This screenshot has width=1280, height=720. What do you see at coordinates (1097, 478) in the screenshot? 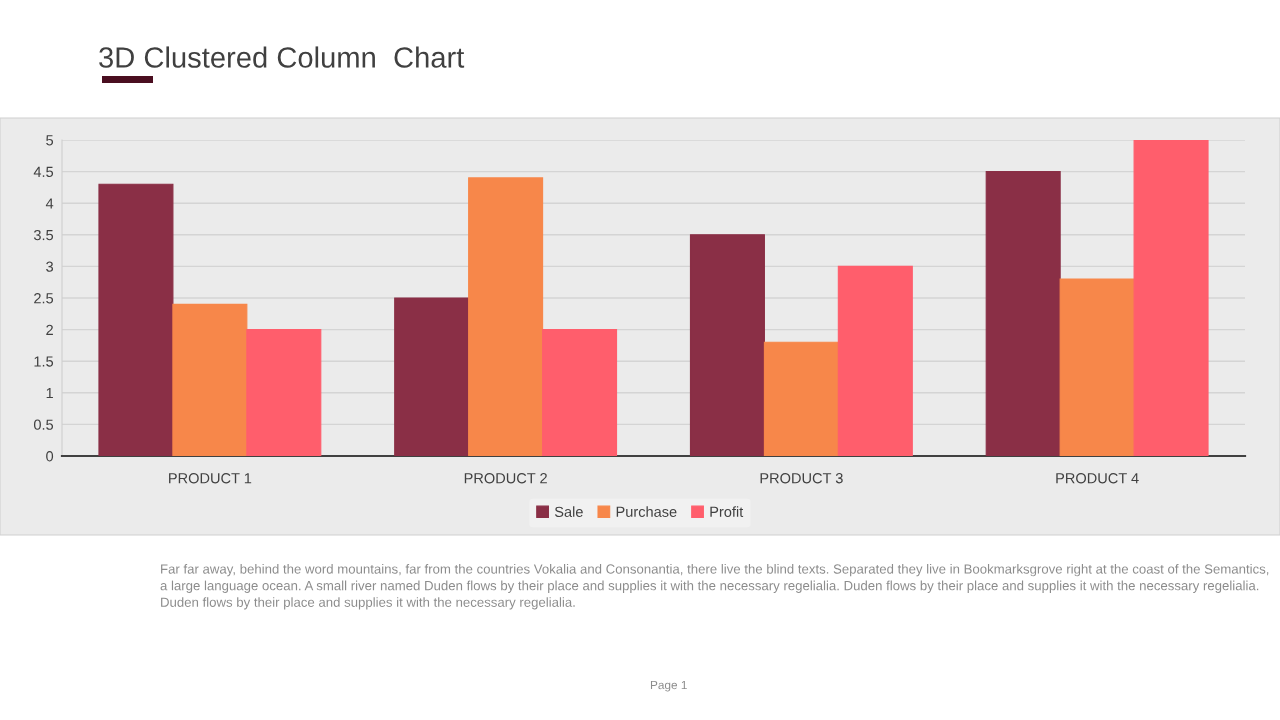
I see `x-tick-label: PRODUCT 4` at bounding box center [1097, 478].